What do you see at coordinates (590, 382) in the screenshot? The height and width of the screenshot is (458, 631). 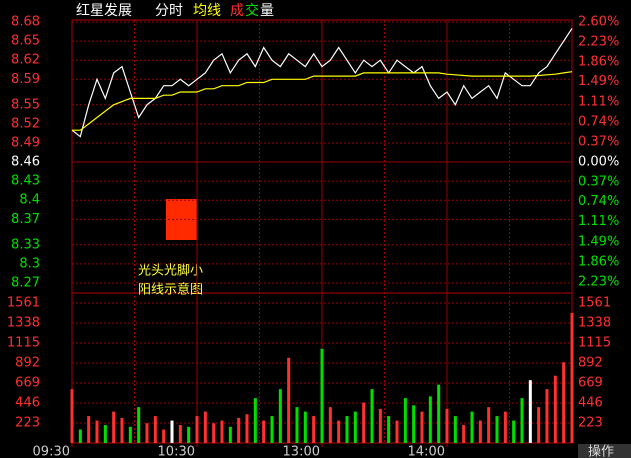 I see `volume-tick-label-right: 669` at bounding box center [590, 382].